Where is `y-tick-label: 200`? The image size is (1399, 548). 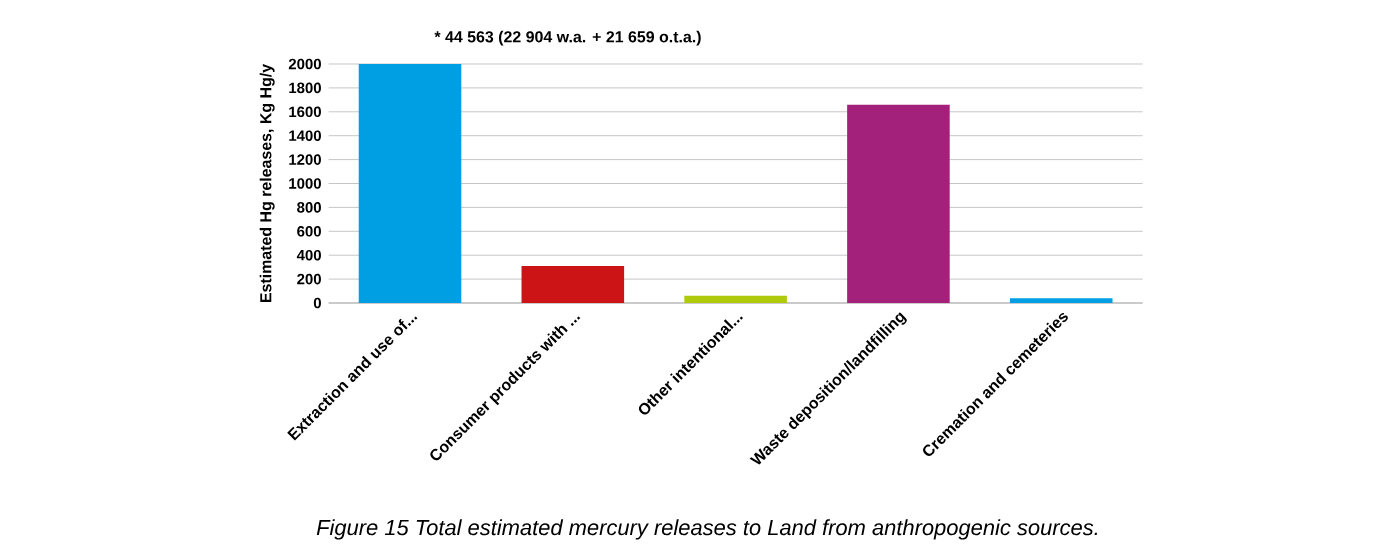 y-tick-label: 200 is located at coordinates (309, 279).